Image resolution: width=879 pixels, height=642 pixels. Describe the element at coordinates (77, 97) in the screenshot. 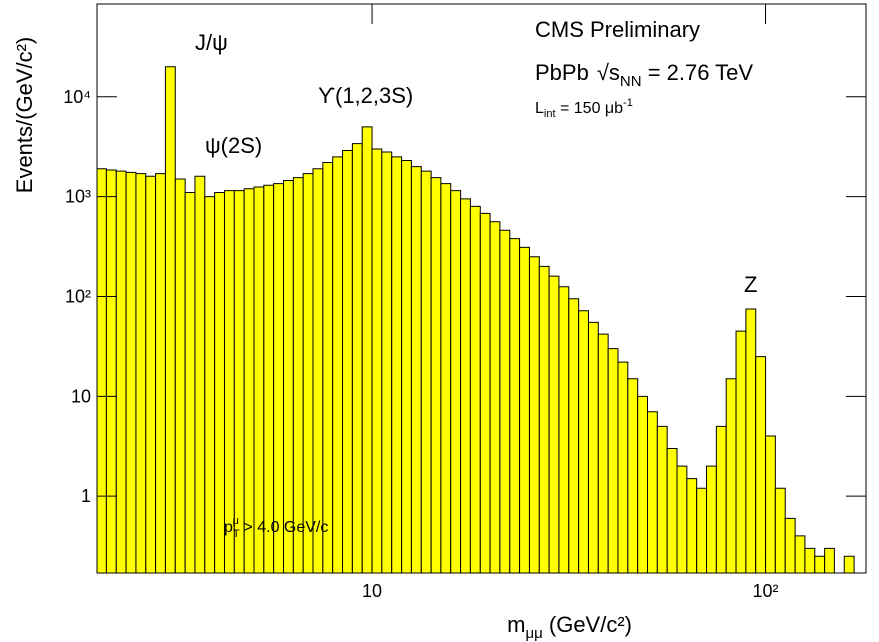

I see `y-tick-label: 10⁴` at that location.